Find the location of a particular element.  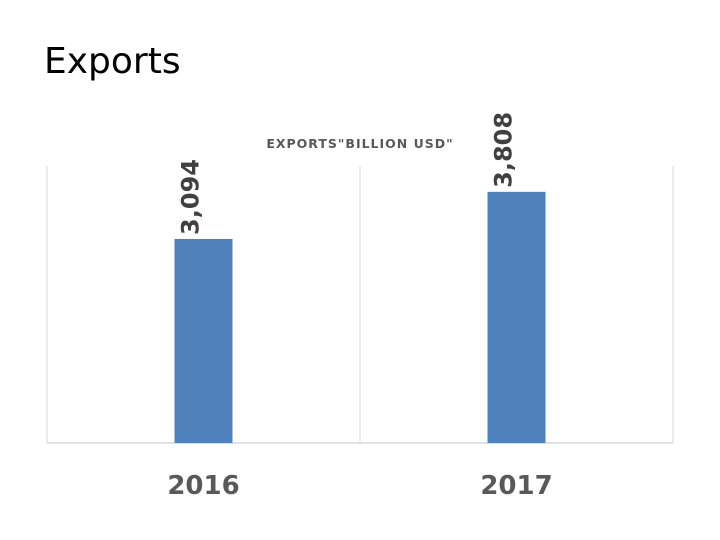

bar-2017 is located at coordinates (516, 317).